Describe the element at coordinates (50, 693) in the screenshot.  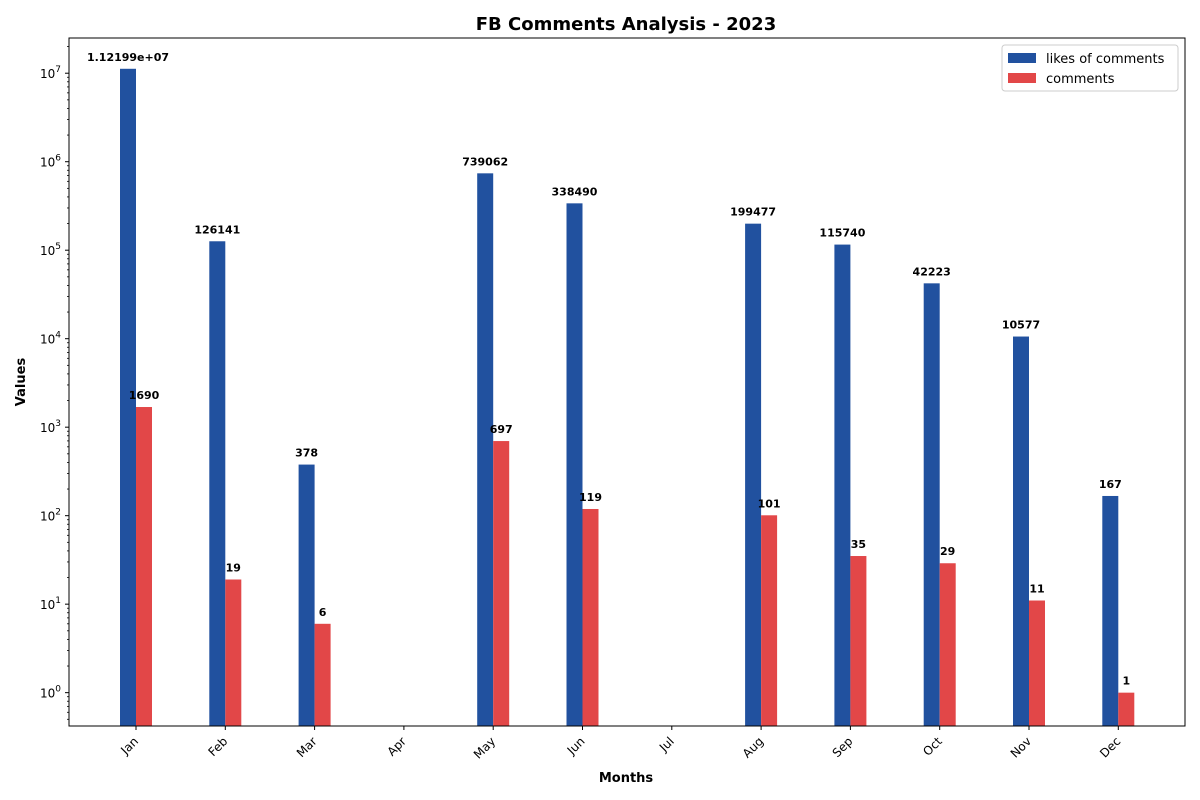
I see `y-tick-label: 10⁰` at that location.